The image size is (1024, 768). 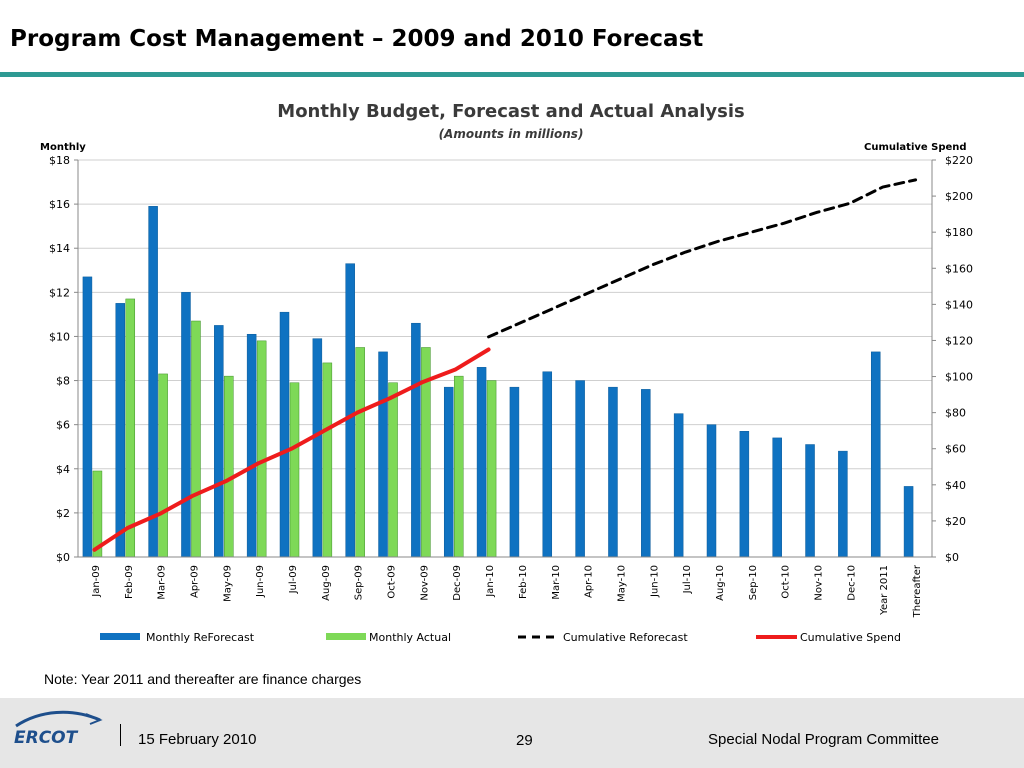 I want to click on footer-separator, so click(x=120, y=735).